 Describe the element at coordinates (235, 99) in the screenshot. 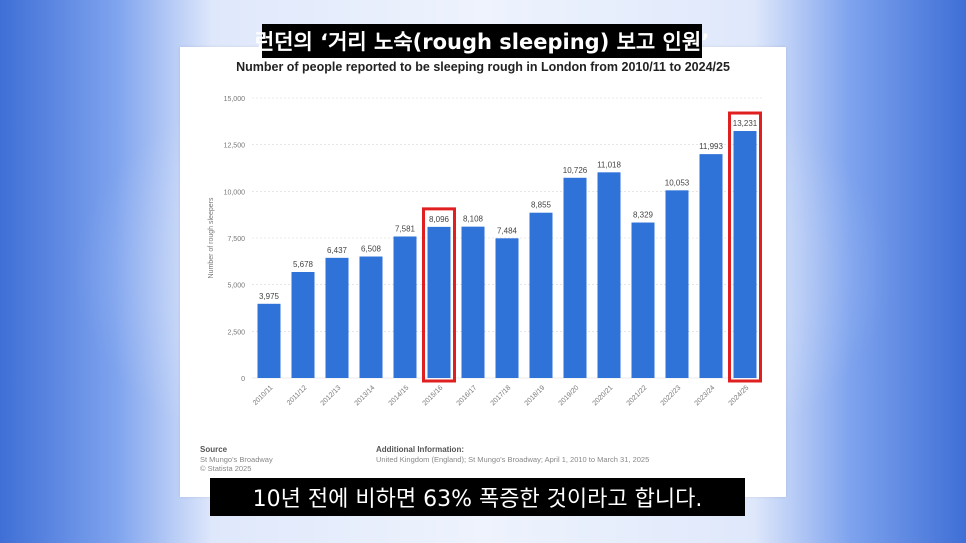

I see `y-tick-label: 15,000` at that location.